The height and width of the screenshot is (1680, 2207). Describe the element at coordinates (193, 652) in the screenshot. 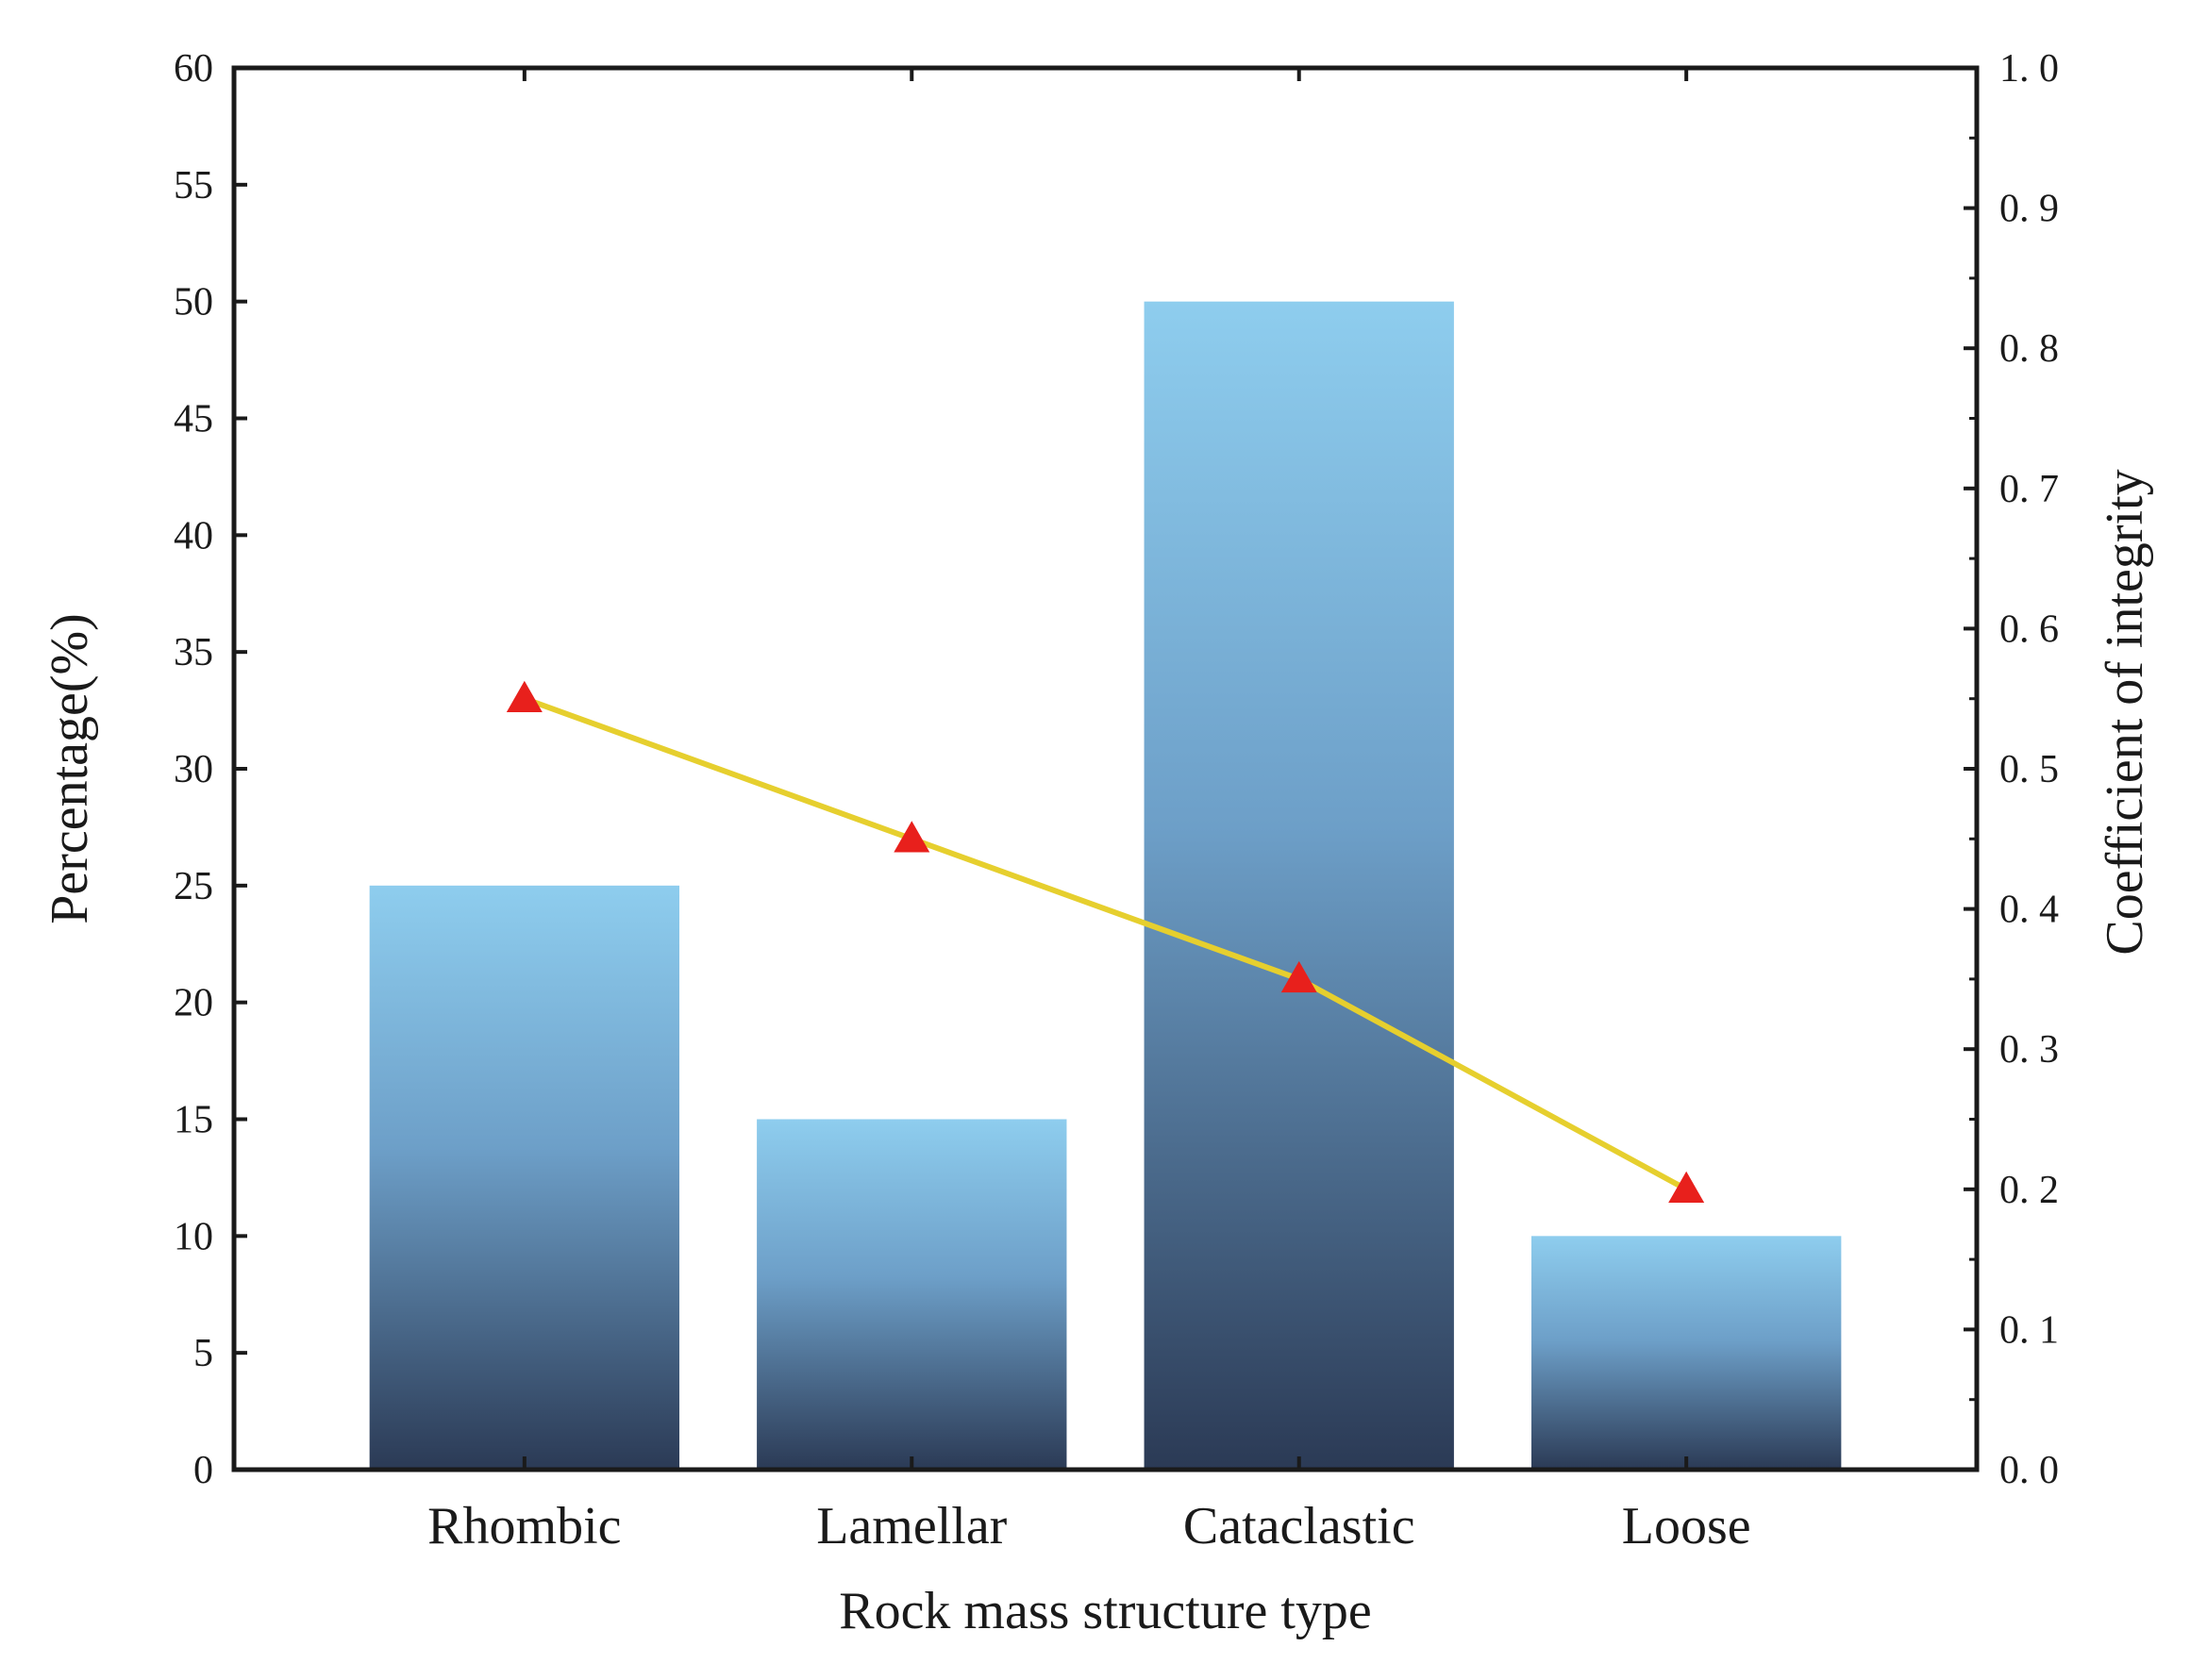

I see `y-tick-label: 35` at that location.